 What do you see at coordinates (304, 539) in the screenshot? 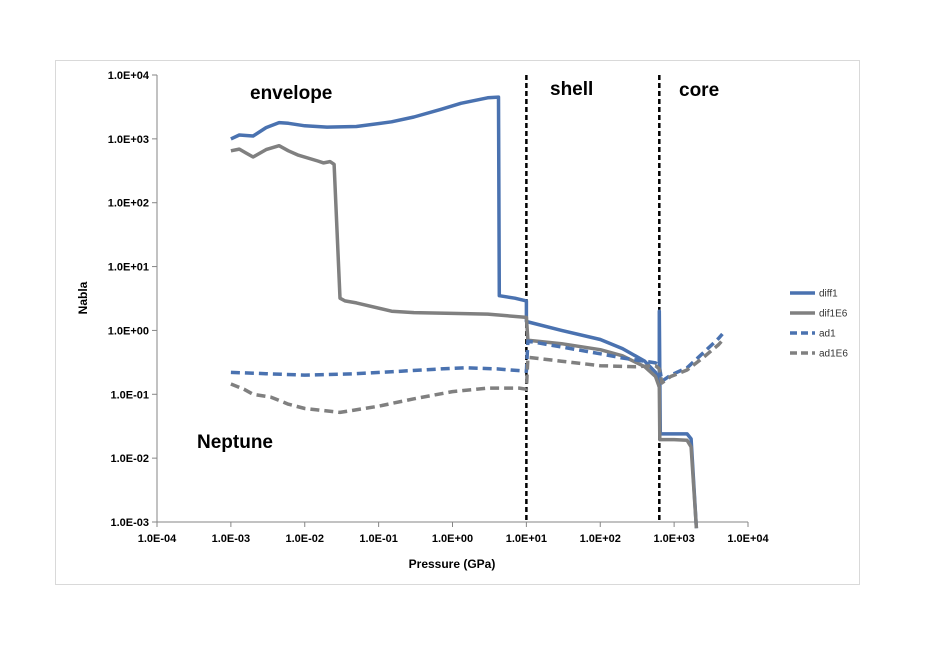
I see `x-tick-label: 1.0E-02` at bounding box center [304, 539].